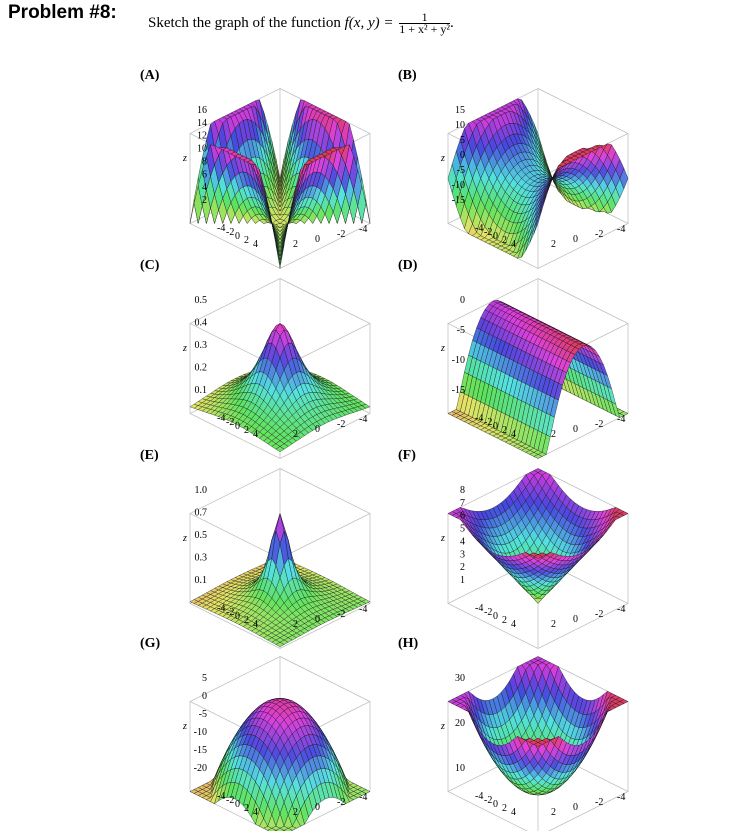 The height and width of the screenshot is (831, 753). I want to click on z-tick-label: 20, so click(460, 723).